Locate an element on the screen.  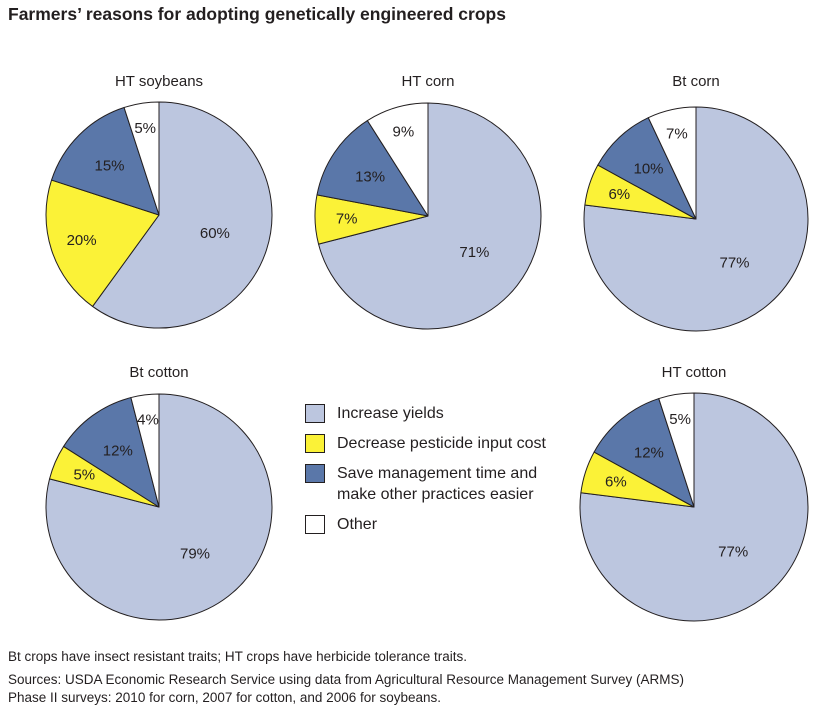
pie-title: Bt corn is located at coordinates (696, 81).